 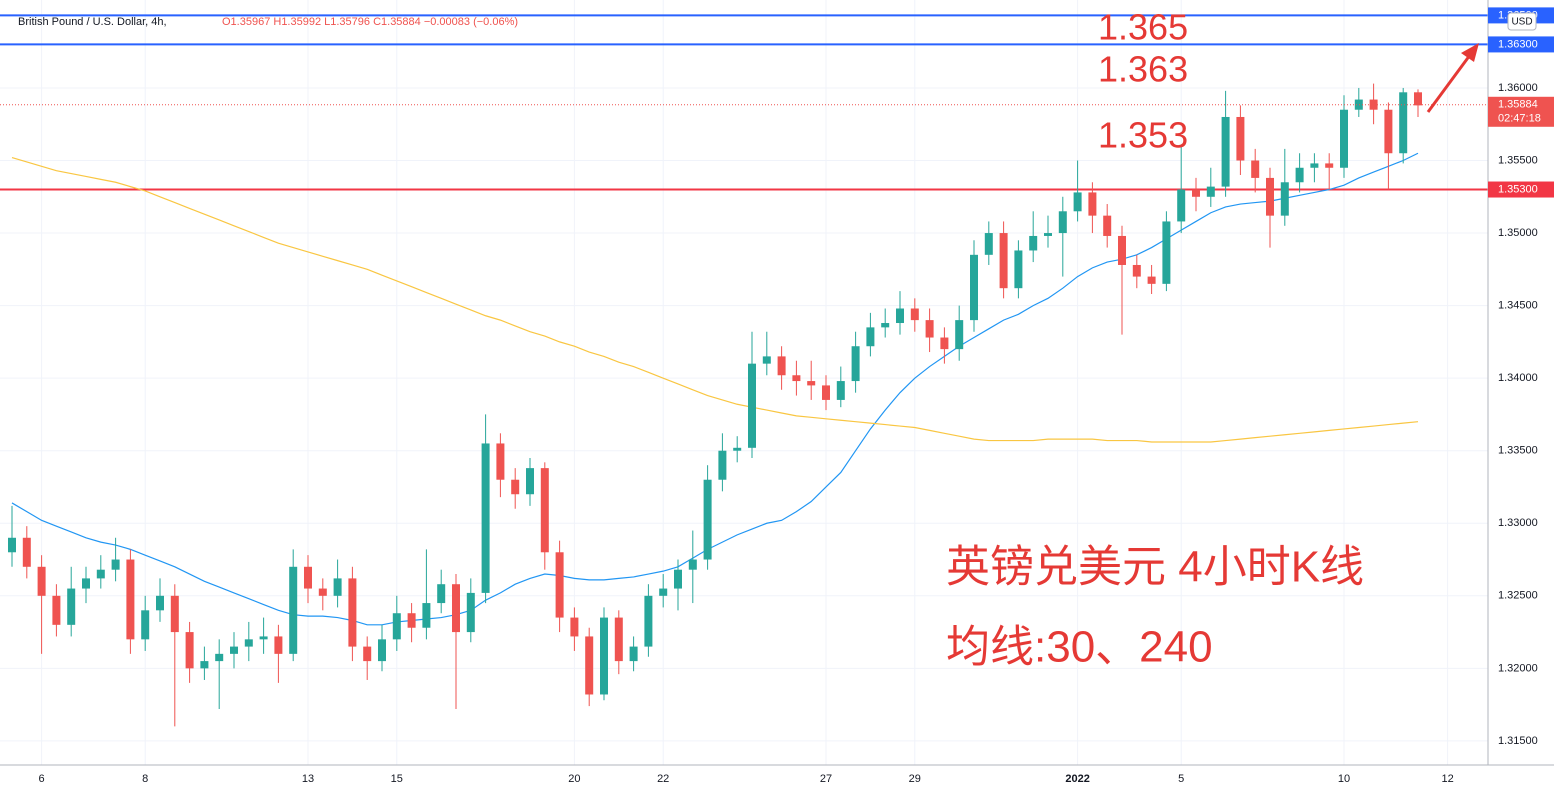 I want to click on x-tick-label: 13, so click(x=308, y=779).